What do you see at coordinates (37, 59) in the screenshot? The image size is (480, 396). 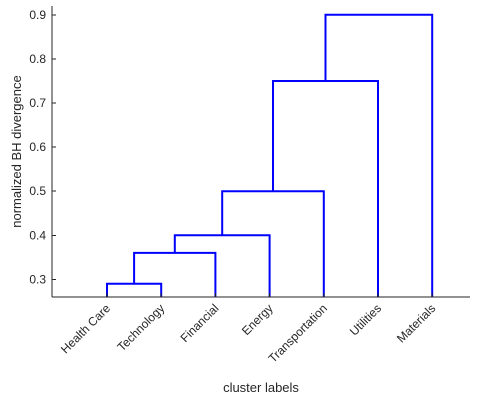 I see `y-tick-label: 0.8` at bounding box center [37, 59].